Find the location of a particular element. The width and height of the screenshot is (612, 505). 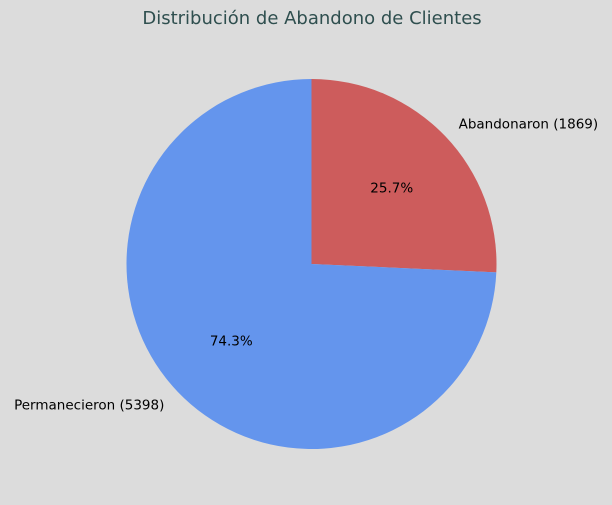

slice-percent-0: 25.7% is located at coordinates (391, 188).